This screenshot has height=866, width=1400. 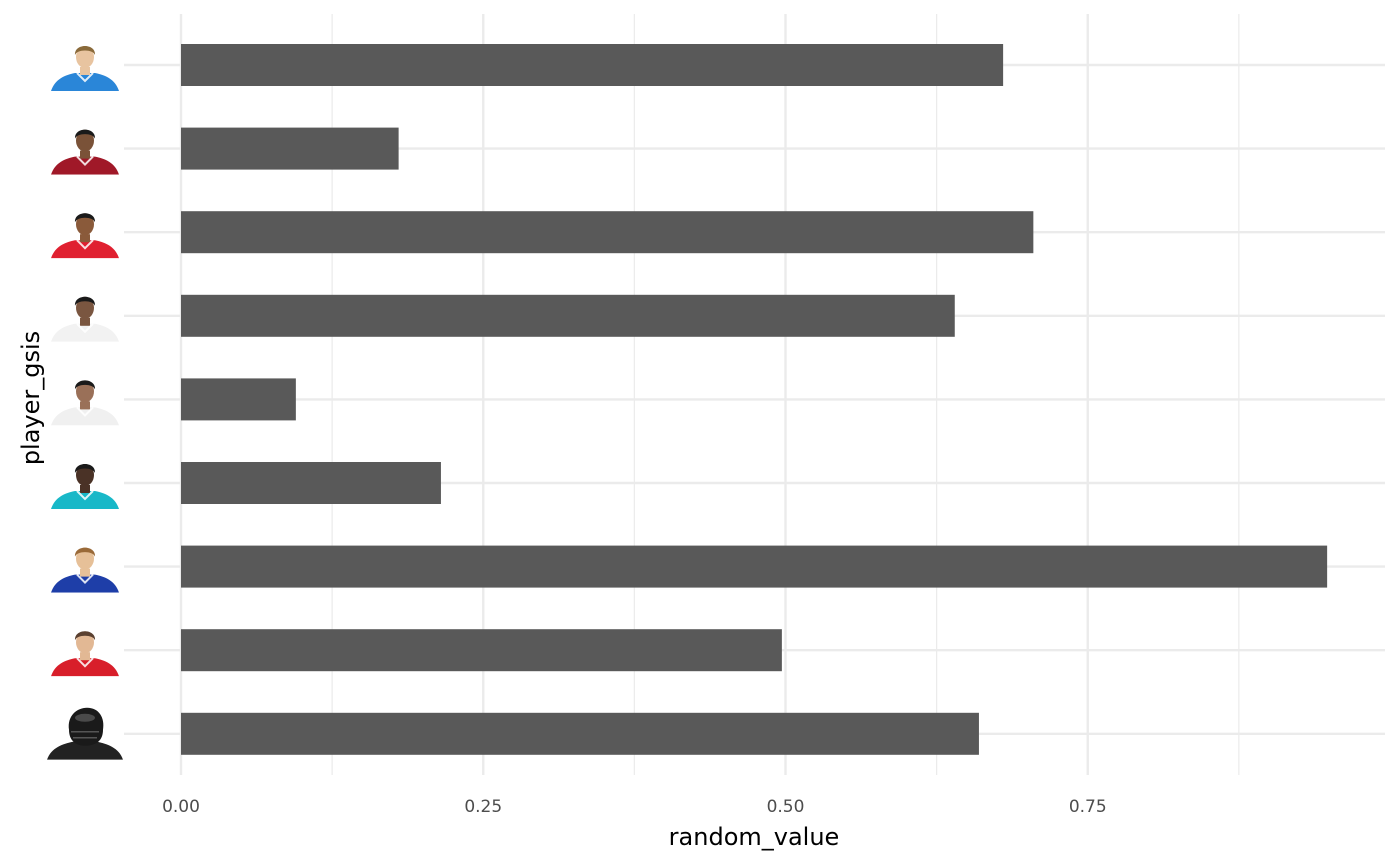 I want to click on y-axis-icons, so click(x=85, y=403).